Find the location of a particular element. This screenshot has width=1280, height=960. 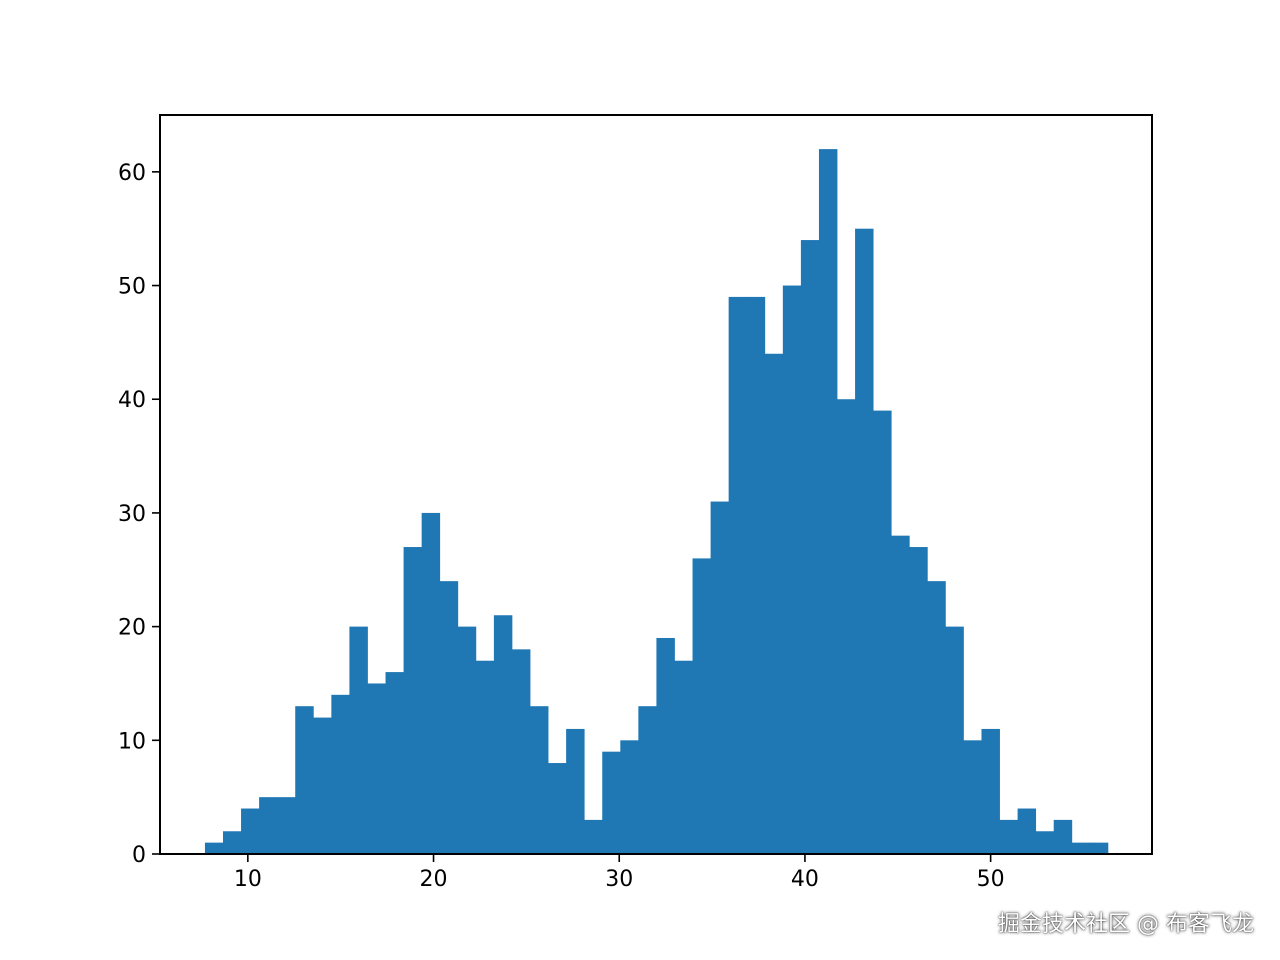

y-tick-label: 50 is located at coordinates (132, 287).